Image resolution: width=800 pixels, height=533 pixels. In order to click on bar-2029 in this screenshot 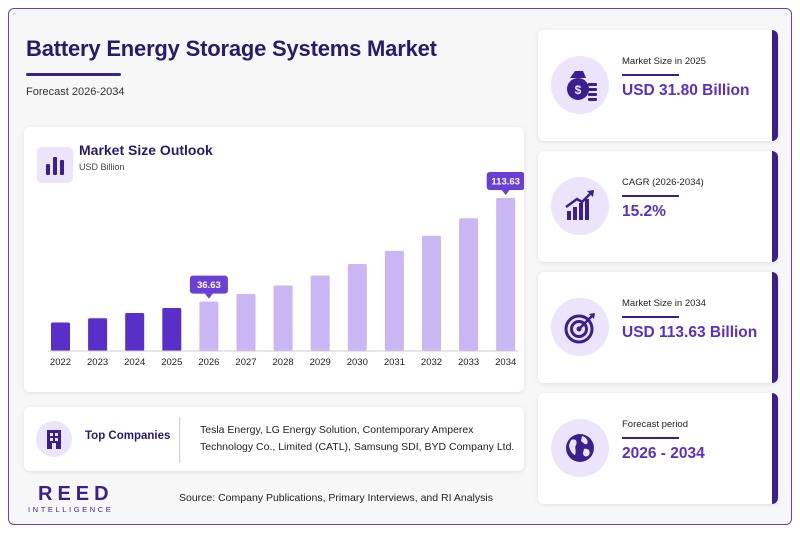, I will do `click(320, 313)`.